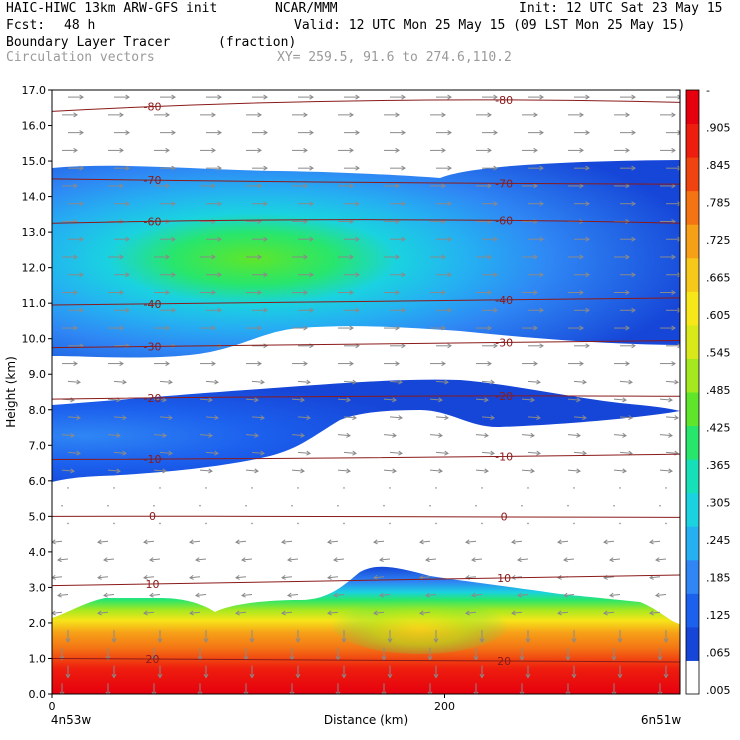 The image size is (740, 740). What do you see at coordinates (38, 481) in the screenshot?
I see `y-tick-label: 6.0` at bounding box center [38, 481].